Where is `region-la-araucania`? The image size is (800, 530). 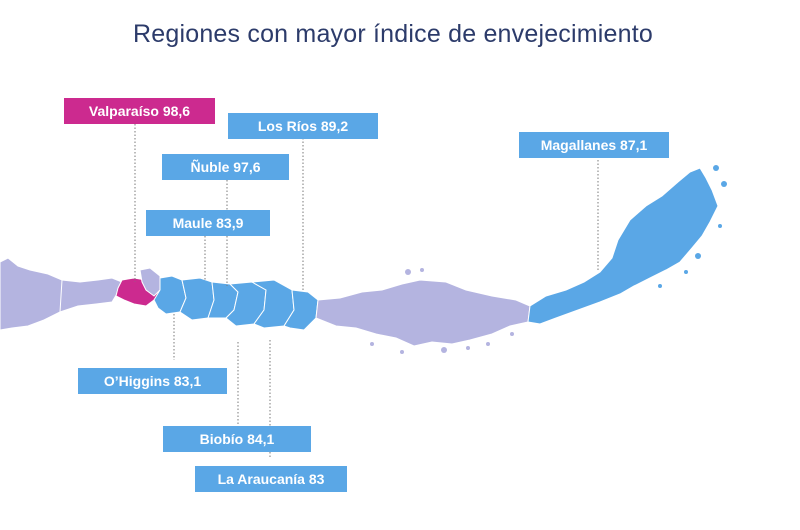 region-la-araucania is located at coordinates (272, 304).